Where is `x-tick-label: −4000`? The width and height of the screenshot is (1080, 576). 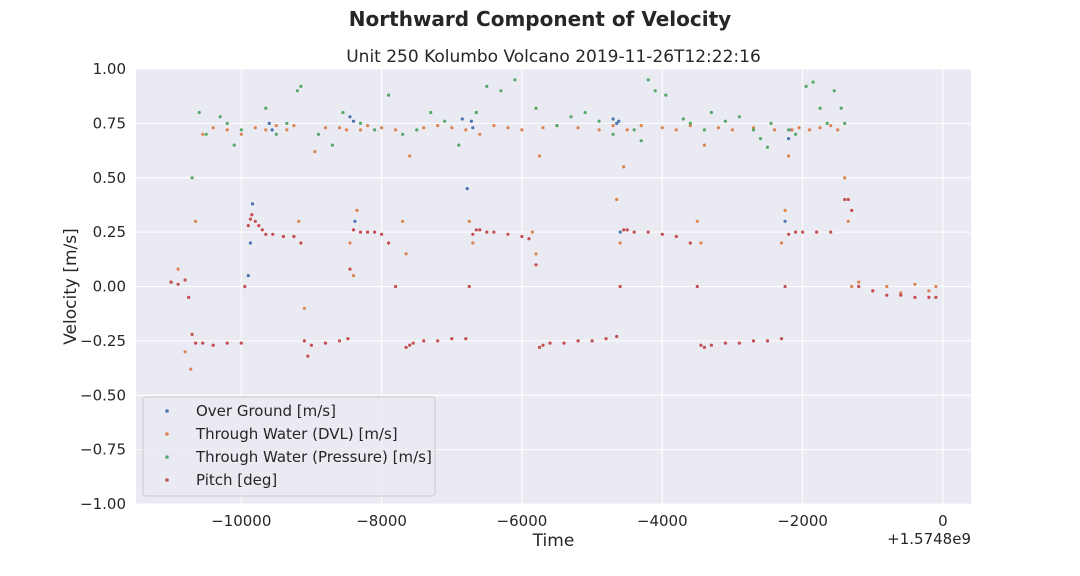 x-tick-label: −4000 is located at coordinates (662, 521).